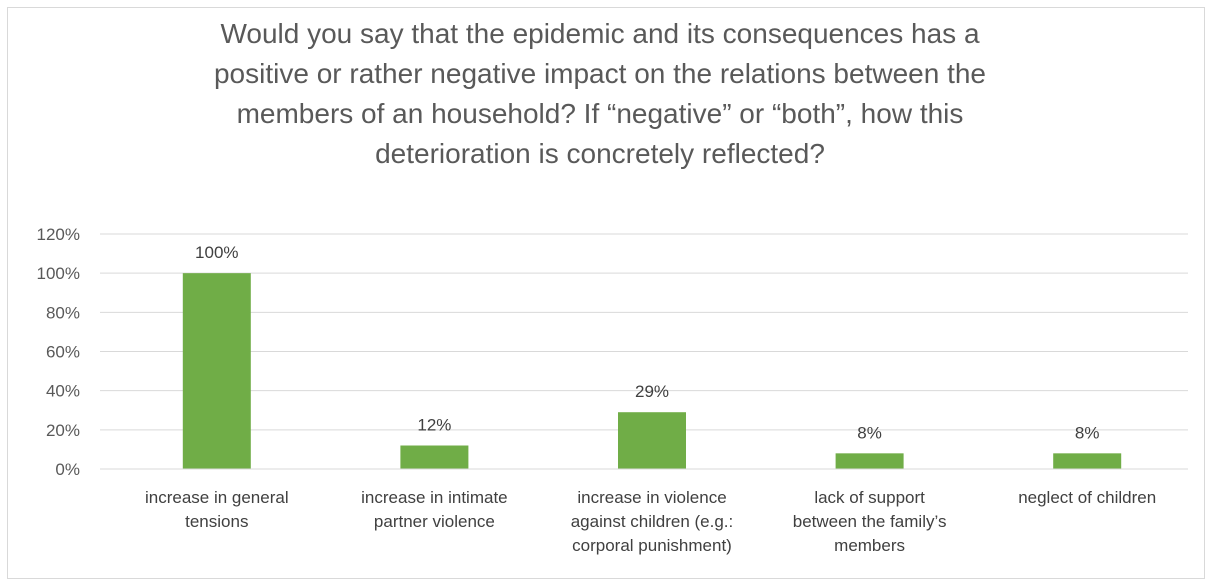  Describe the element at coordinates (63, 430) in the screenshot. I see `y-tick-label: 20%` at that location.